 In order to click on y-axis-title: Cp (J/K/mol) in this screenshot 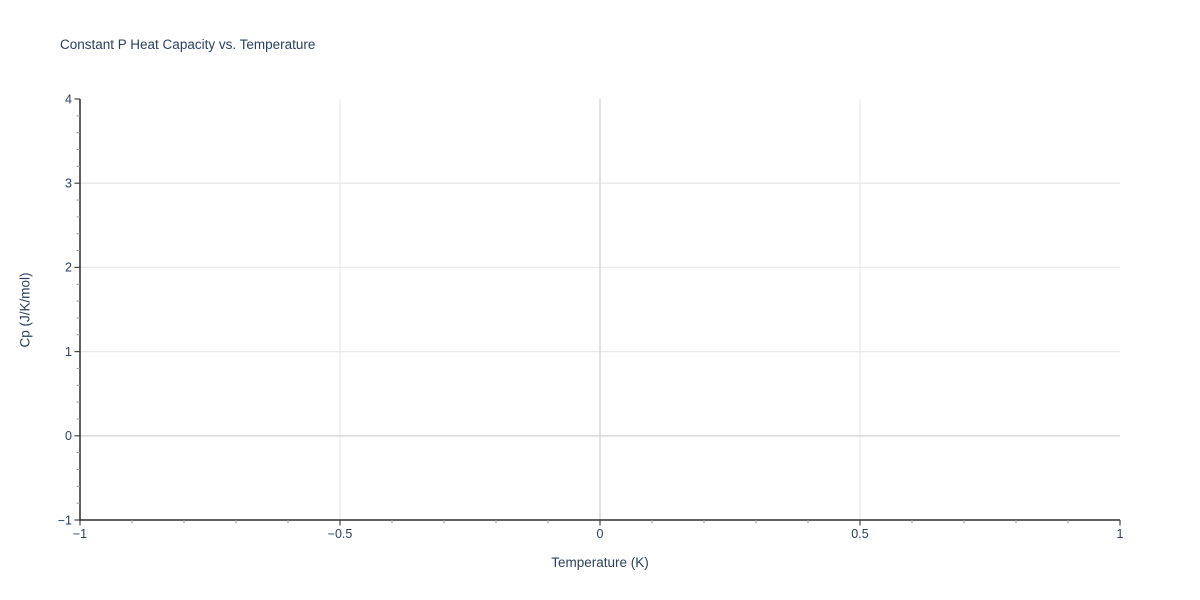, I will do `click(25, 310)`.